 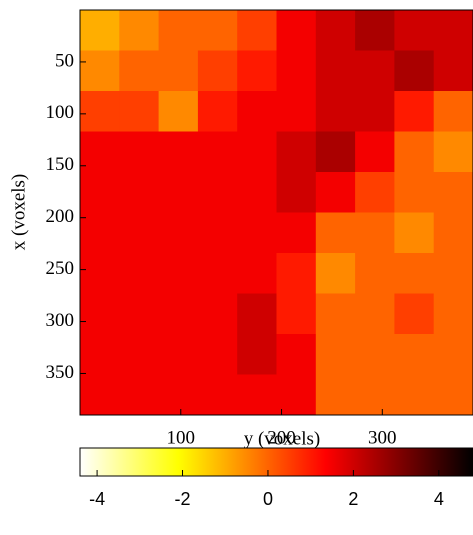 I want to click on x-axis-label: y (voxels), so click(x=282, y=438).